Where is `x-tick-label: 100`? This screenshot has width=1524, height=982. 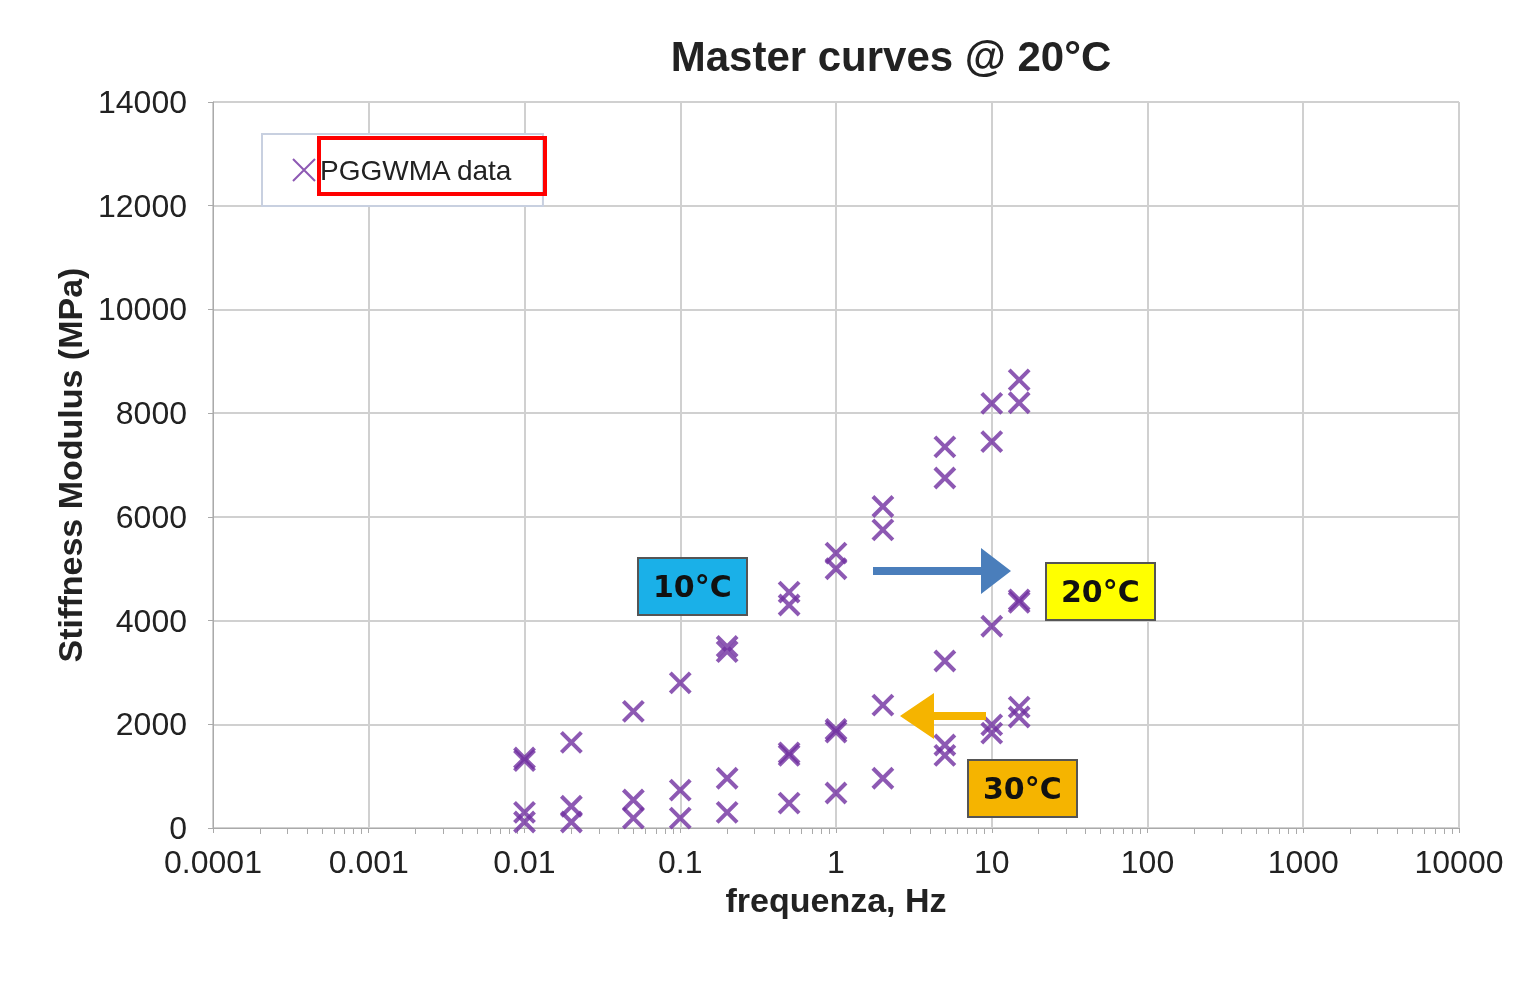 x-tick-label: 100 is located at coordinates (1147, 862).